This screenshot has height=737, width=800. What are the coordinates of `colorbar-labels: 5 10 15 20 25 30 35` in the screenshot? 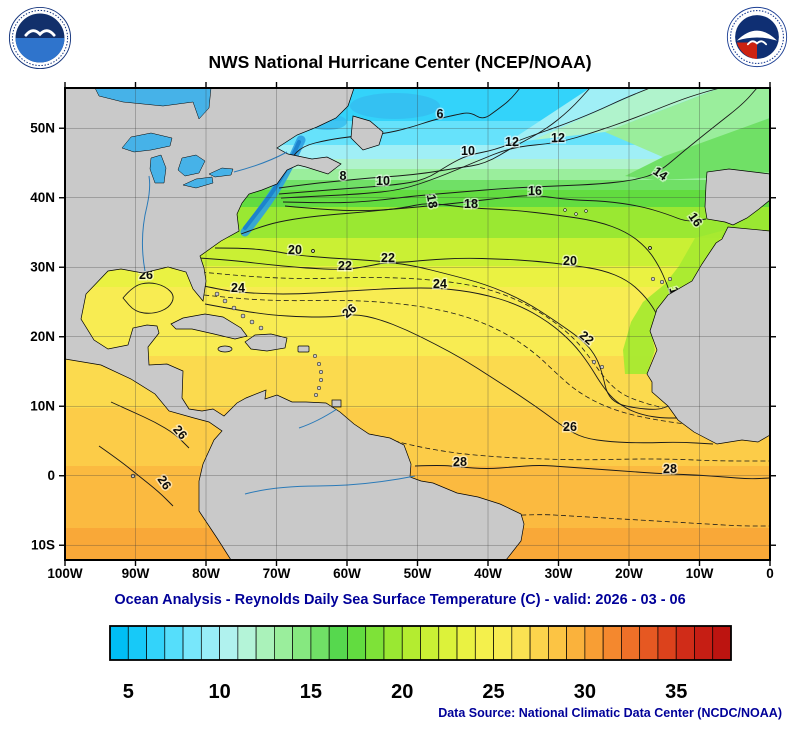 It's located at (405, 692).